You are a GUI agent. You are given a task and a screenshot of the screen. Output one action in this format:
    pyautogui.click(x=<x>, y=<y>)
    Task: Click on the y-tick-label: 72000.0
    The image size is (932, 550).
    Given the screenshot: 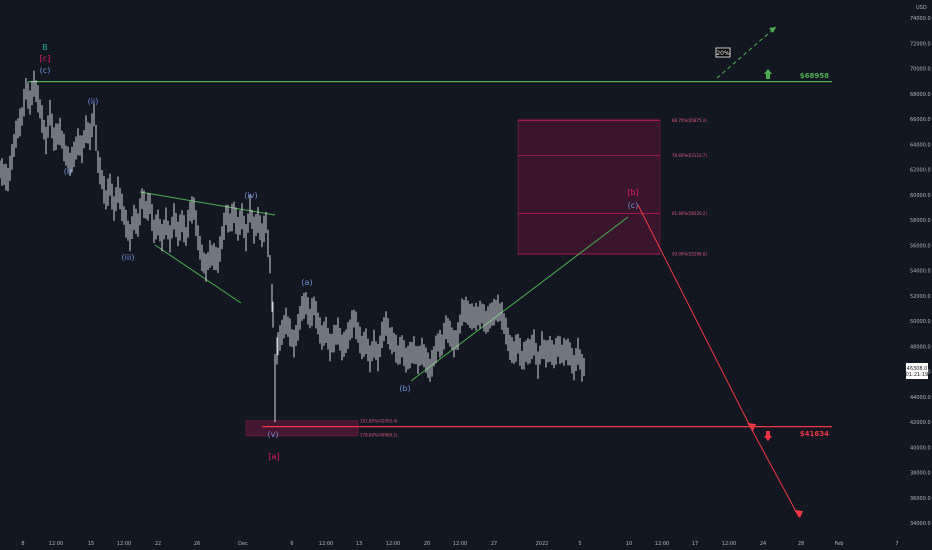 What is the action you would take?
    pyautogui.click(x=920, y=44)
    